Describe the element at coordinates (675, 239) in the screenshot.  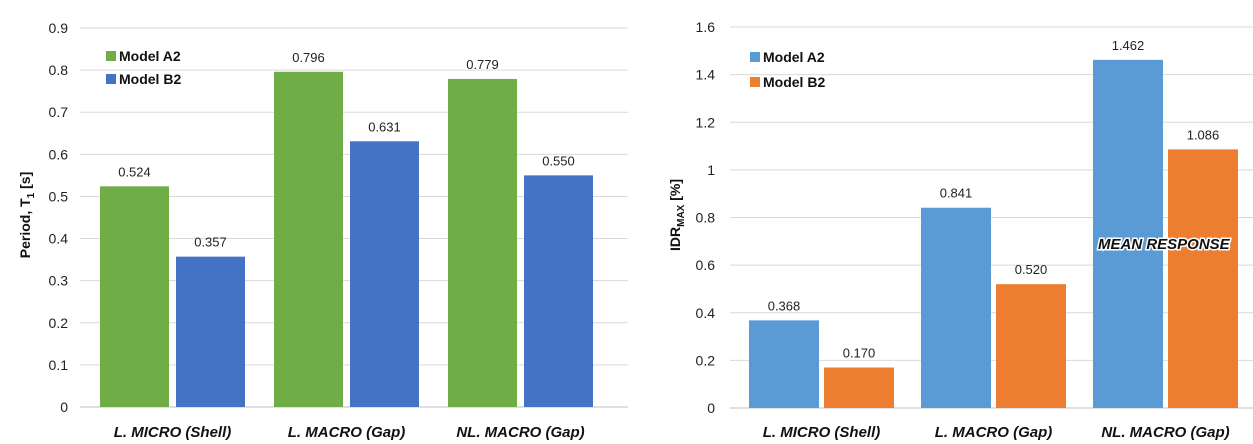
I see `idr-y-label-main: IDR` at that location.